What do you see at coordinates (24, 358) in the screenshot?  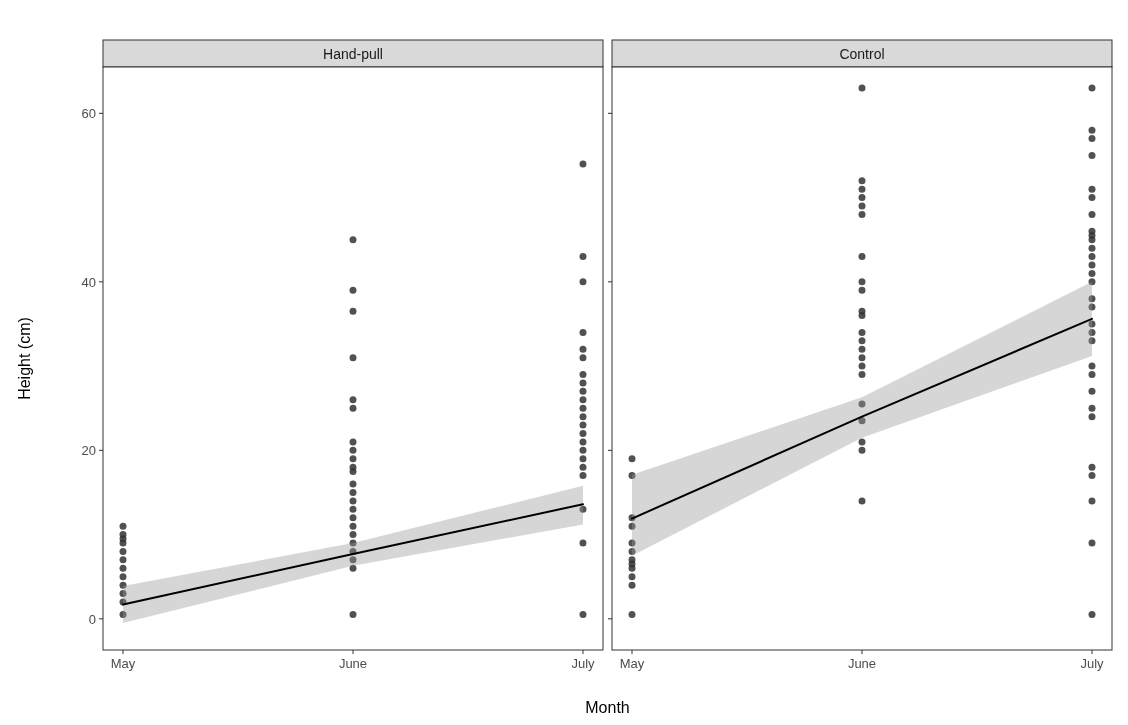 I see `y-axis-title: Height (cm)` at bounding box center [24, 358].